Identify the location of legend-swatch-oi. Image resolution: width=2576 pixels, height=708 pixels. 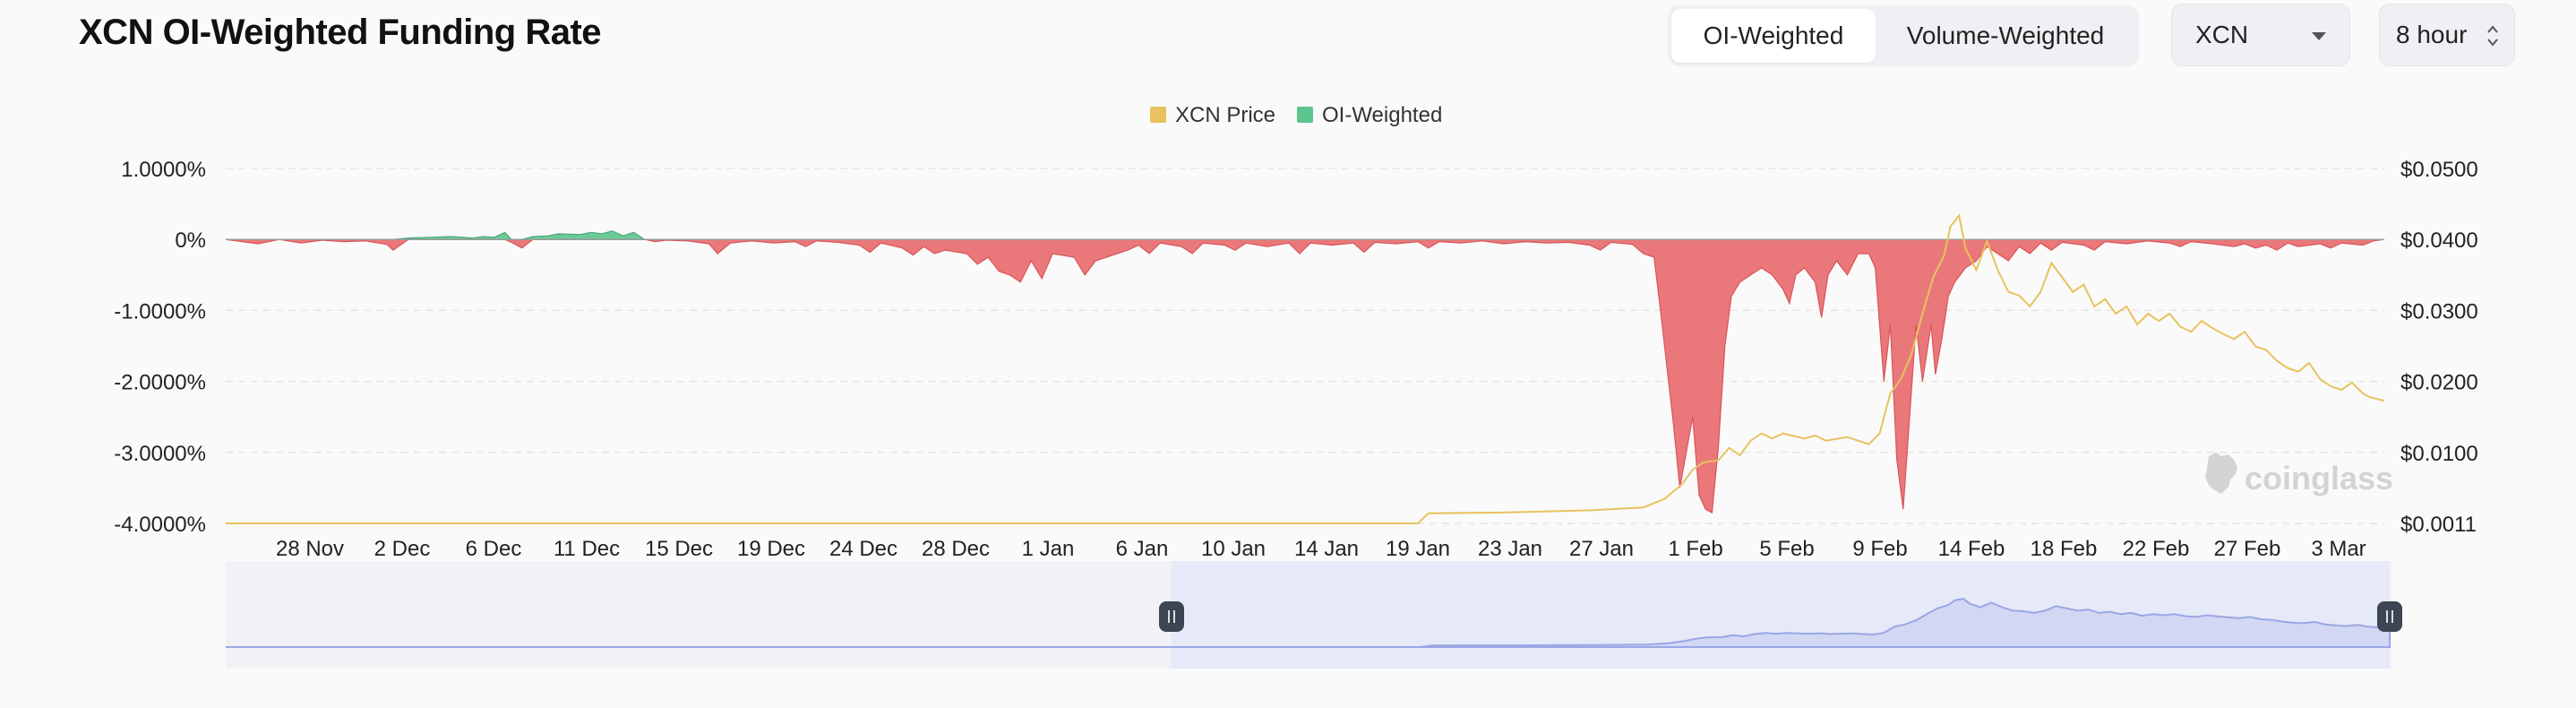
(1305, 115).